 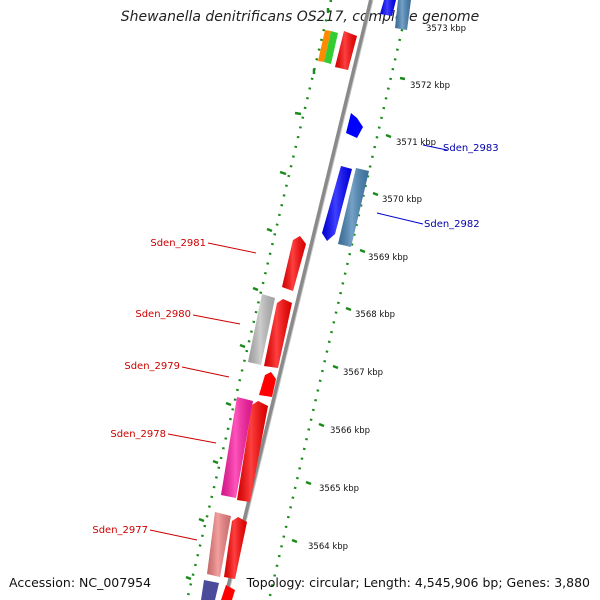 What do you see at coordinates (80, 582) in the screenshot?
I see `accession-text: Accession: NC_007954` at bounding box center [80, 582].